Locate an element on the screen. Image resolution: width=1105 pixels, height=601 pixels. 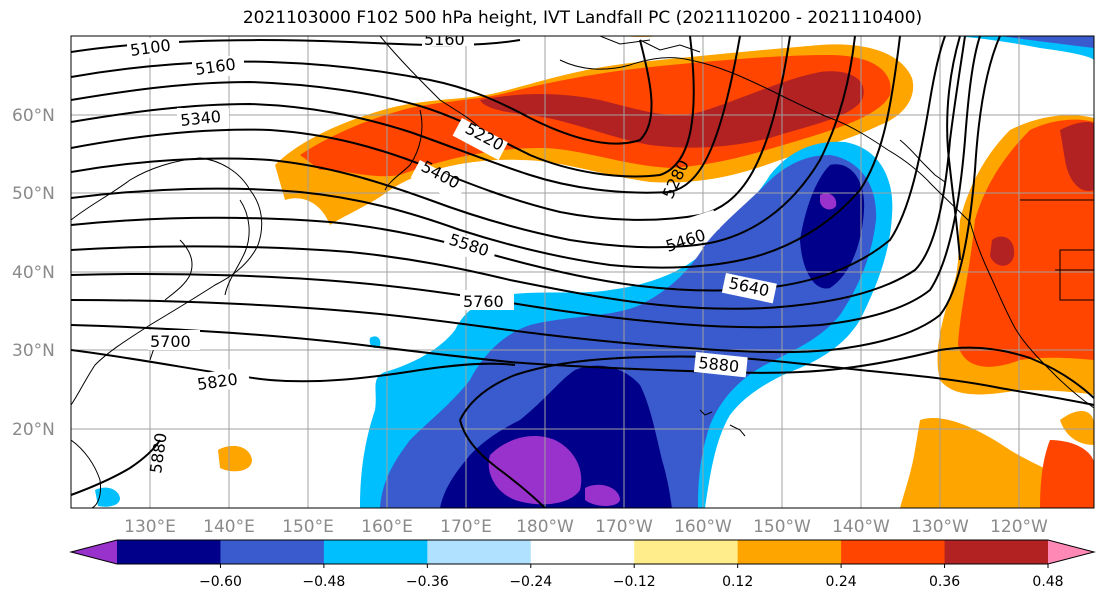
lat-label: 60°N is located at coordinates (33, 116).